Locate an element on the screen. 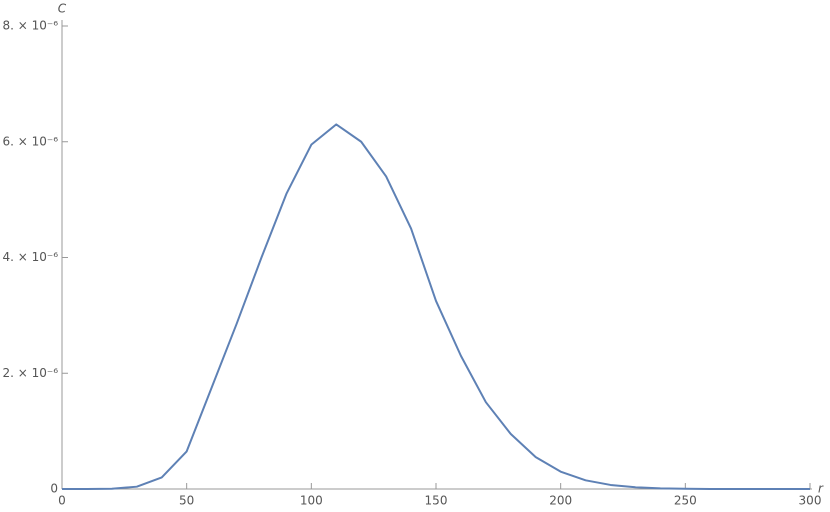 This screenshot has height=512, width=830. y-tick-label: 2. × 10⁻⁶ is located at coordinates (30, 373).